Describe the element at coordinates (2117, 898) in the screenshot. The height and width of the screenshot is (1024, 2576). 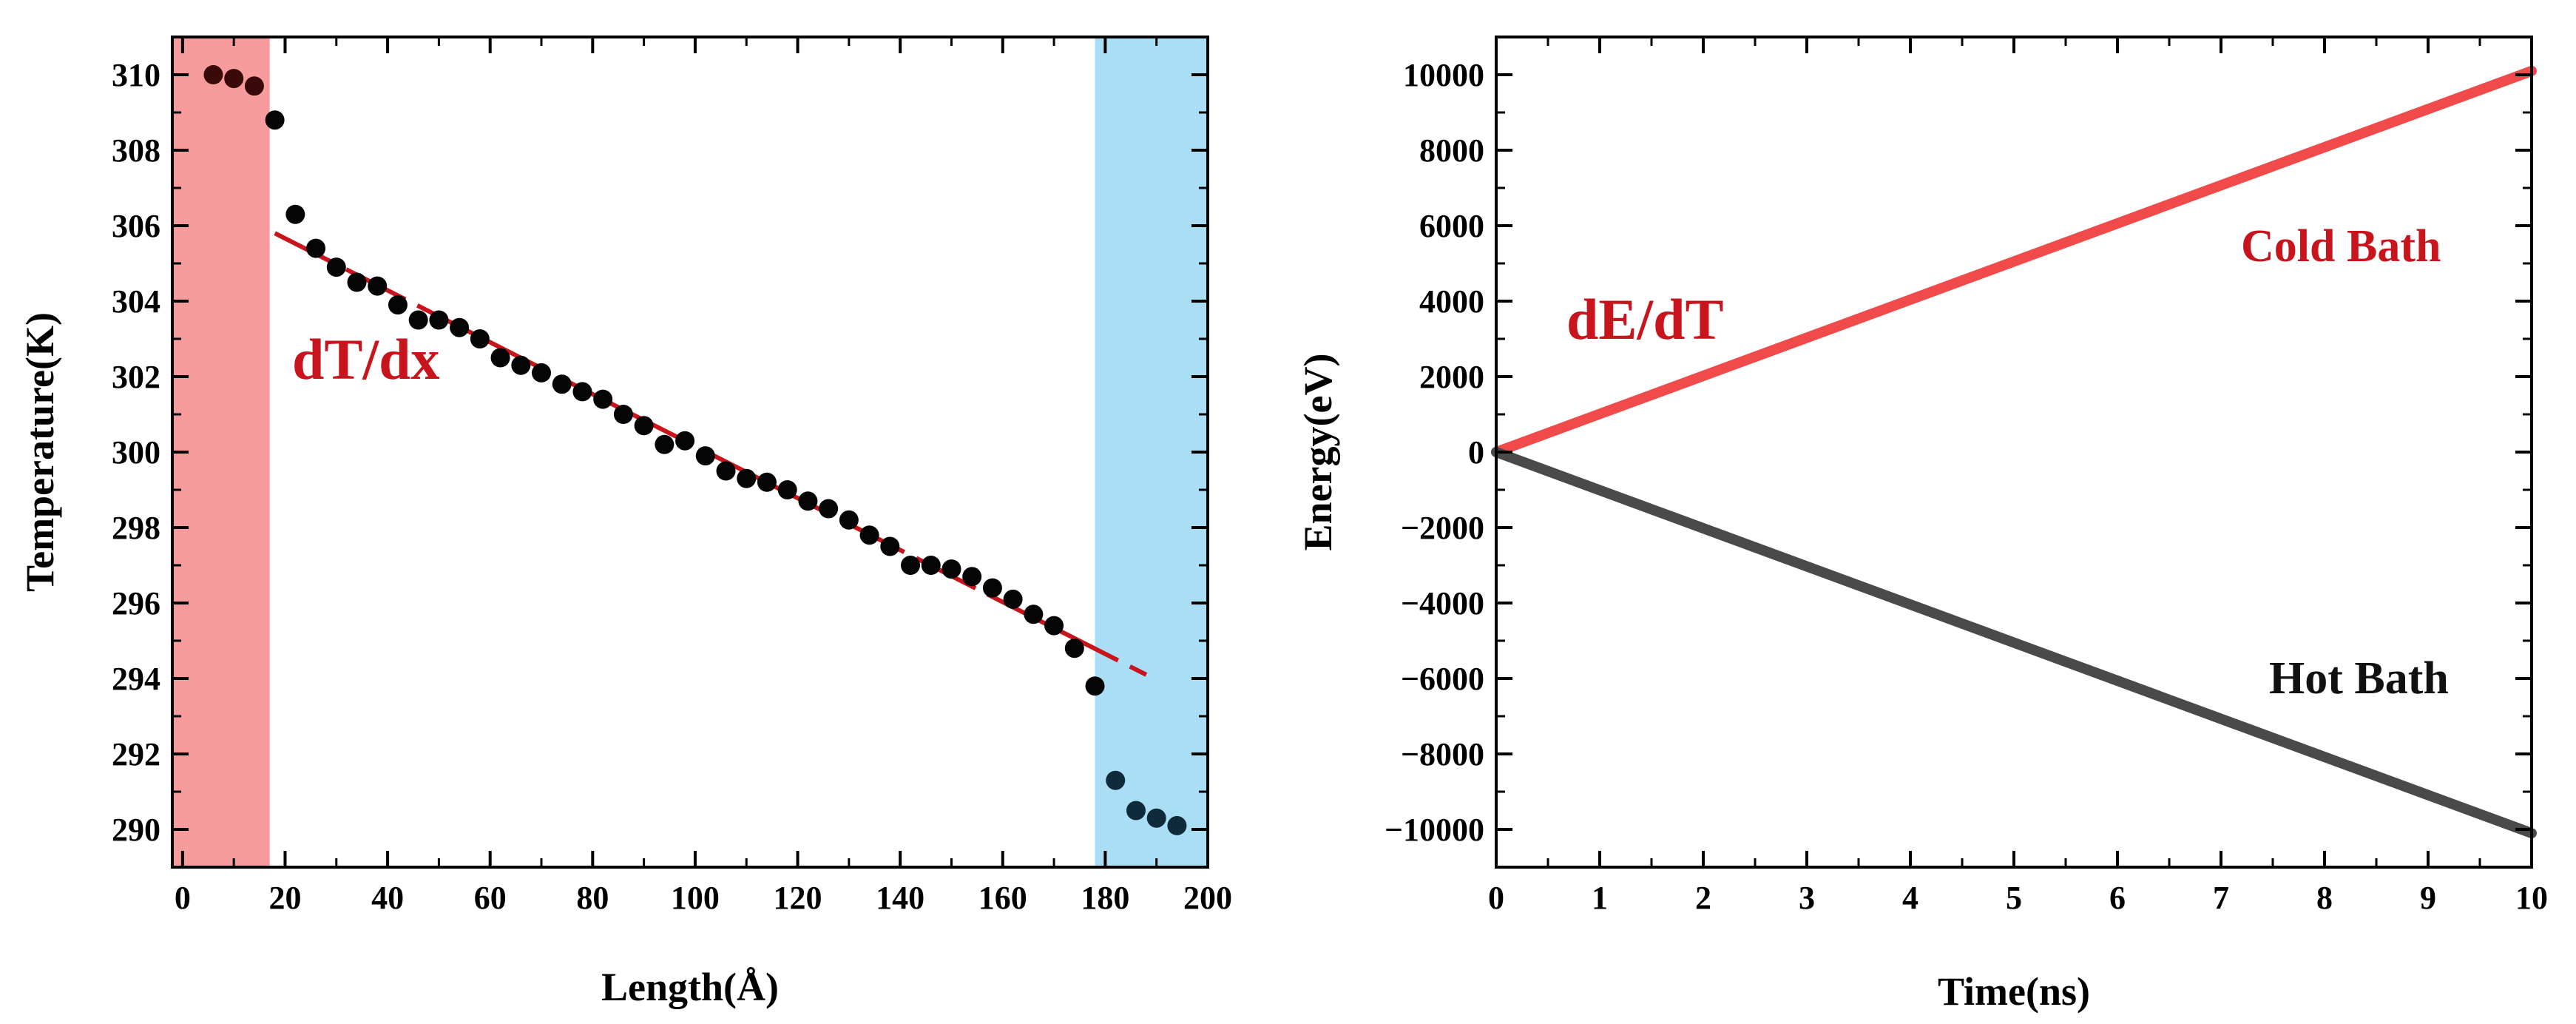
I see `p2-xtick-label: 6` at that location.